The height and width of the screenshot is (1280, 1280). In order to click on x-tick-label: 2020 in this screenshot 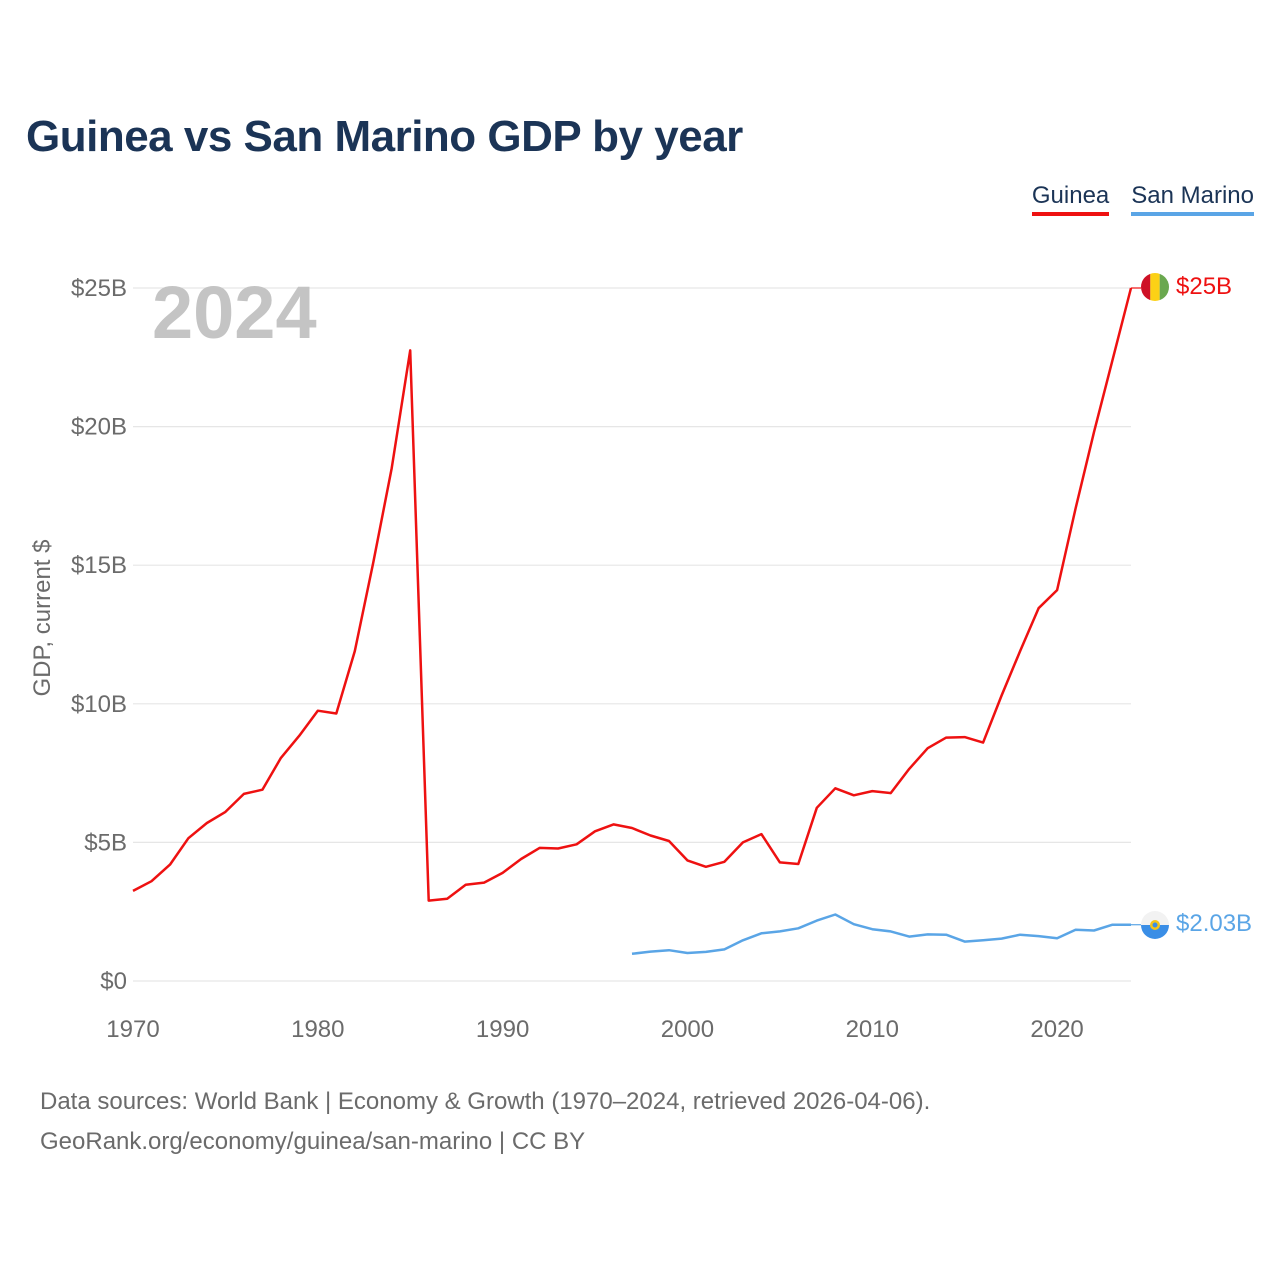, I will do `click(1056, 1029)`.